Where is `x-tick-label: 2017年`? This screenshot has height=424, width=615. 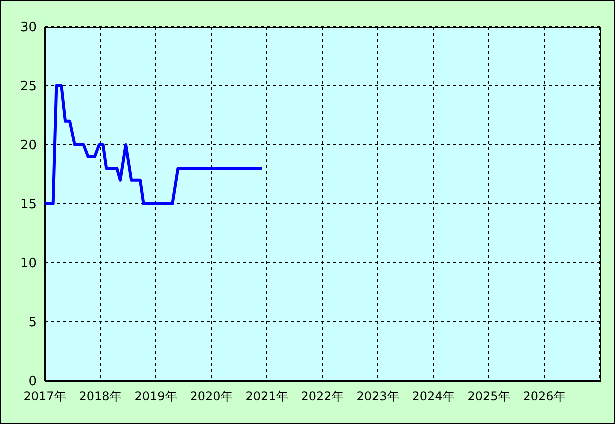 x-tick-label: 2017年 is located at coordinates (45, 397).